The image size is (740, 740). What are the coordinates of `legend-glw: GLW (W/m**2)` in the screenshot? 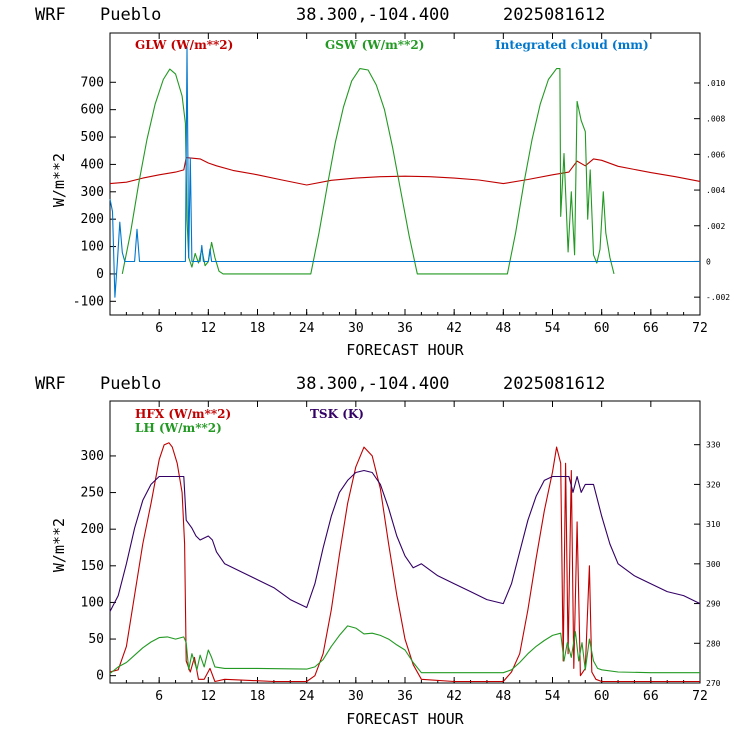 It's located at (184, 45).